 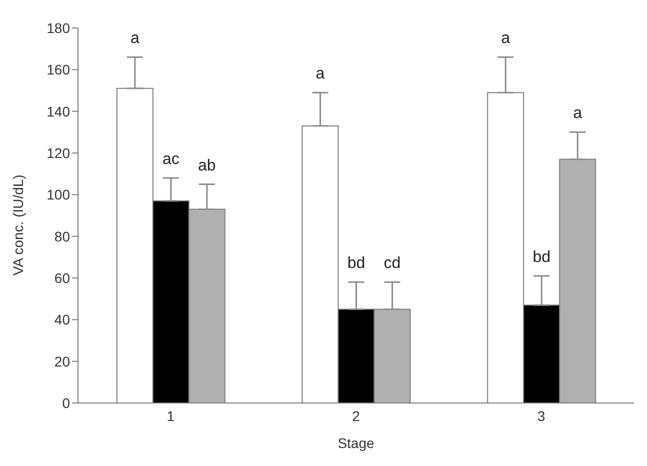 What do you see at coordinates (171, 159) in the screenshot?
I see `data-label: ac` at bounding box center [171, 159].